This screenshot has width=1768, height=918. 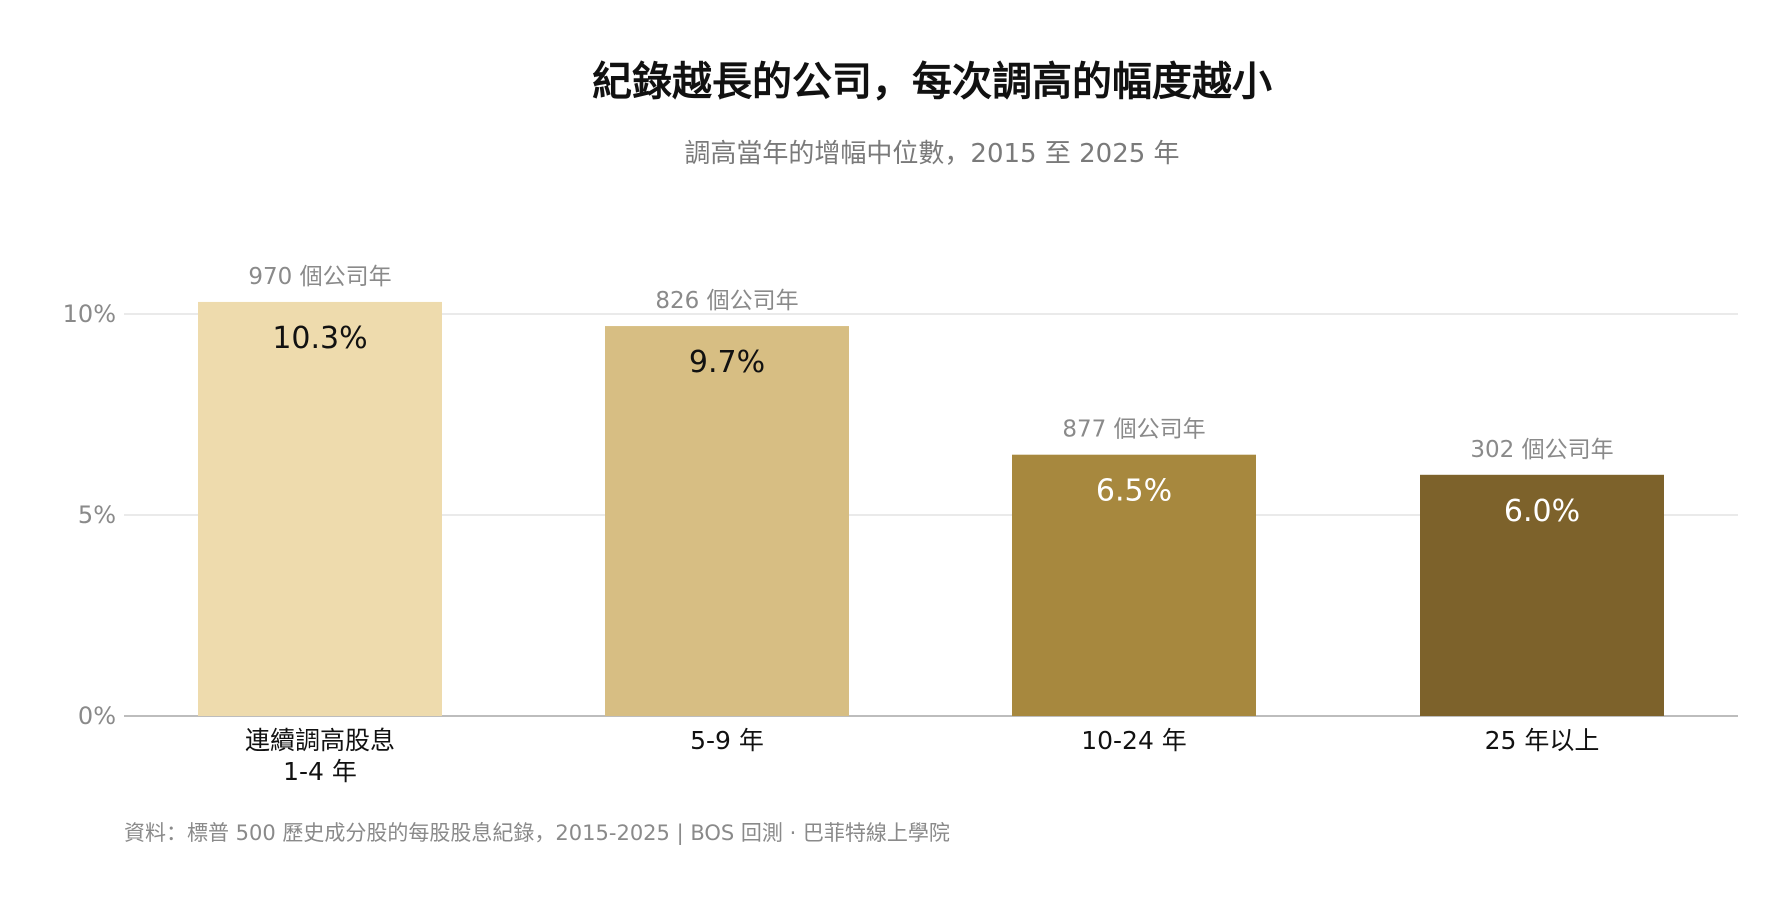 I want to click on y-tick-label: 5%, so click(x=97, y=515).